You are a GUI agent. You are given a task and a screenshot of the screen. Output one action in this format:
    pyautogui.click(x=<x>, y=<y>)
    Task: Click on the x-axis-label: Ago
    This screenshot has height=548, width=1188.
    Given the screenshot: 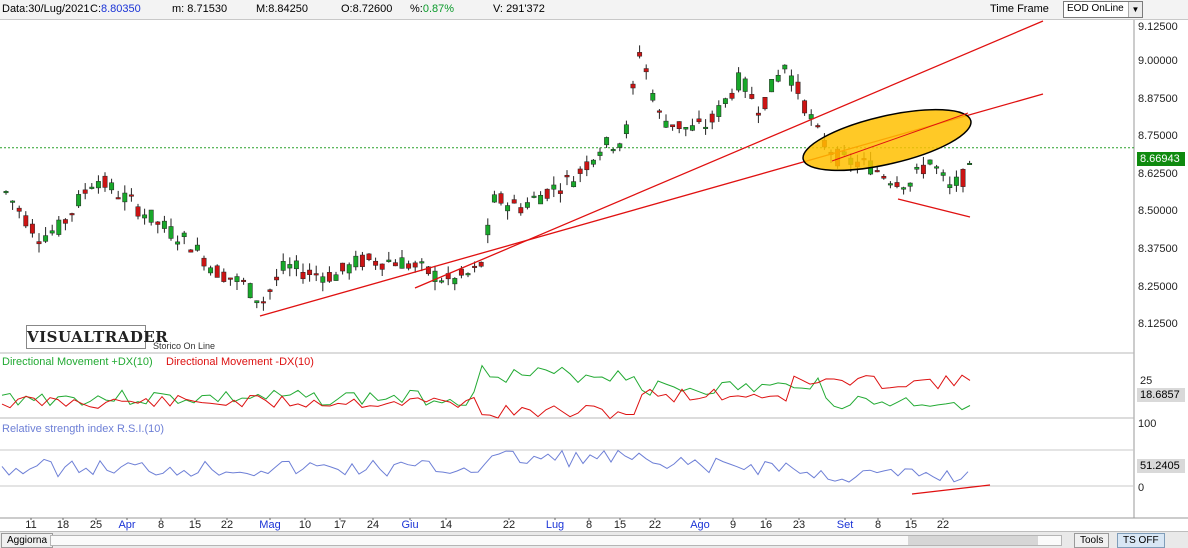 What is the action you would take?
    pyautogui.click(x=700, y=525)
    